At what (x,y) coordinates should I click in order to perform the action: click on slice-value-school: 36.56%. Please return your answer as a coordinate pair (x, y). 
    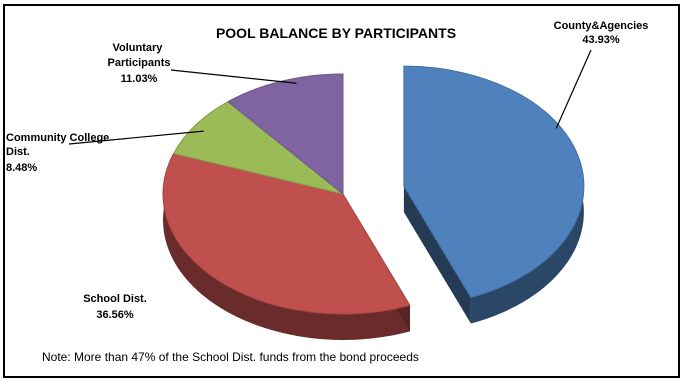
    Looking at the image, I should click on (115, 315).